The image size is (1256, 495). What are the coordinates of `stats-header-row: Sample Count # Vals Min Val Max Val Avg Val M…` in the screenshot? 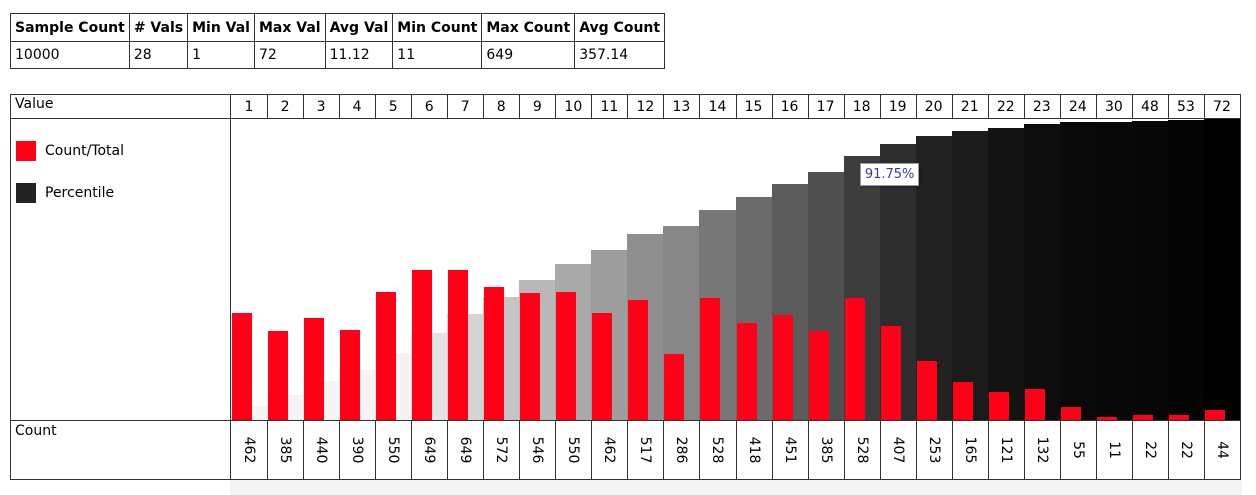 It's located at (338, 27).